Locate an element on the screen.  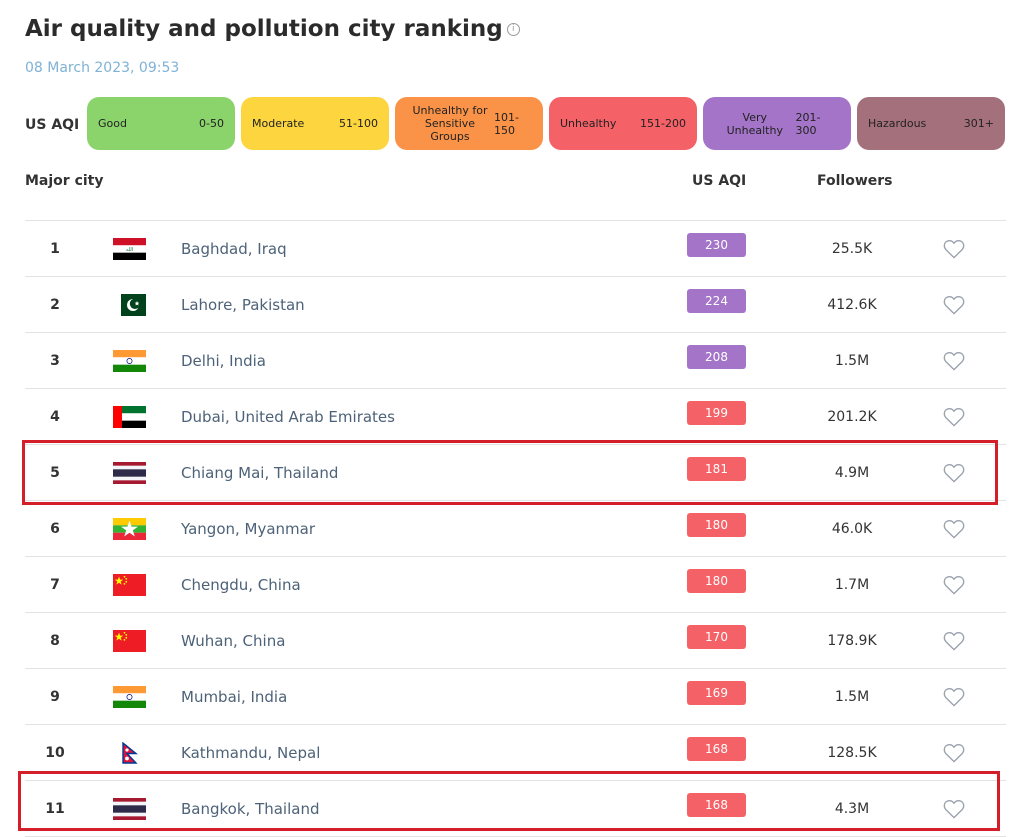
followers-count: 201.2K is located at coordinates (852, 416).